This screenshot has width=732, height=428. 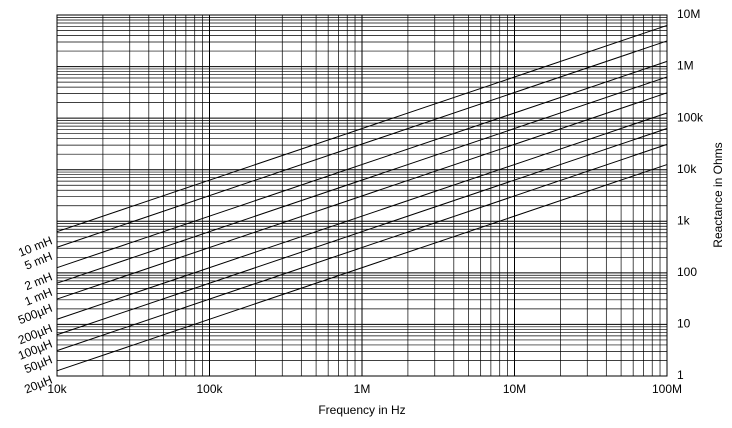 I want to click on x-tick-label: 100k, so click(x=209, y=389).